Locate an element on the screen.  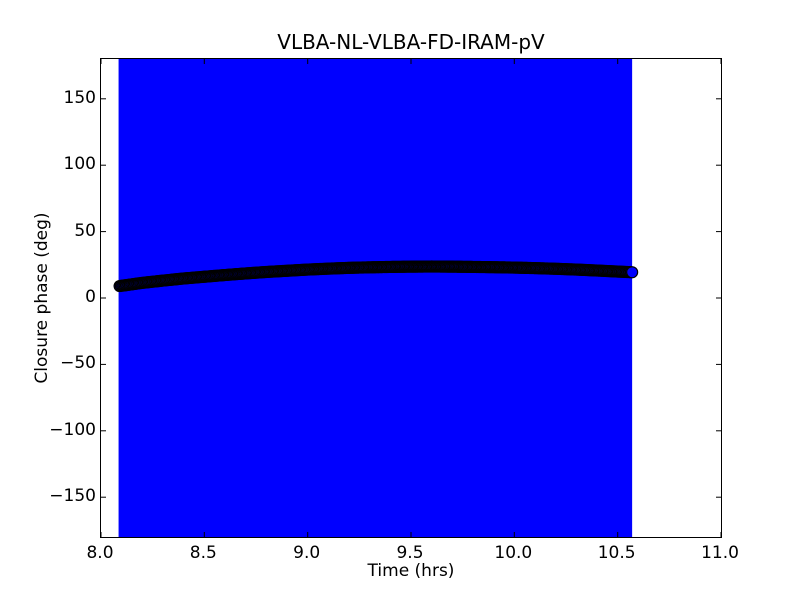
x-tick-label: 10.5 is located at coordinates (616, 553).